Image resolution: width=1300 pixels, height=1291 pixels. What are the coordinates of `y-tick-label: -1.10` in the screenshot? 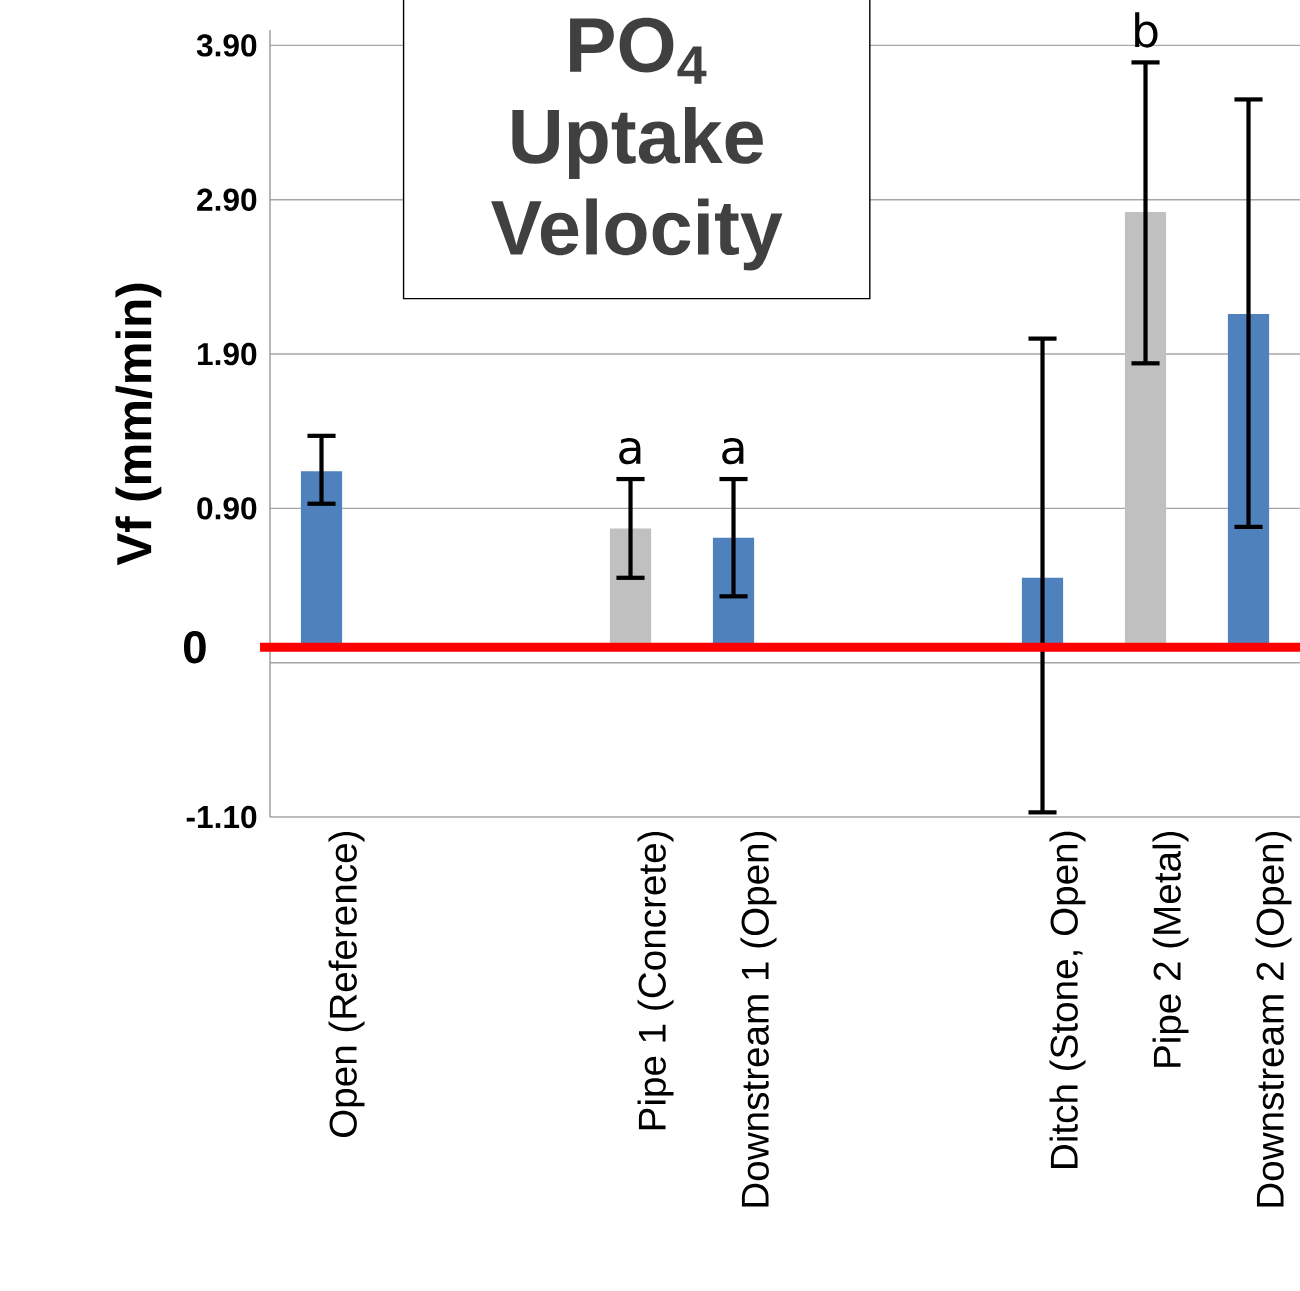 It's located at (221, 817).